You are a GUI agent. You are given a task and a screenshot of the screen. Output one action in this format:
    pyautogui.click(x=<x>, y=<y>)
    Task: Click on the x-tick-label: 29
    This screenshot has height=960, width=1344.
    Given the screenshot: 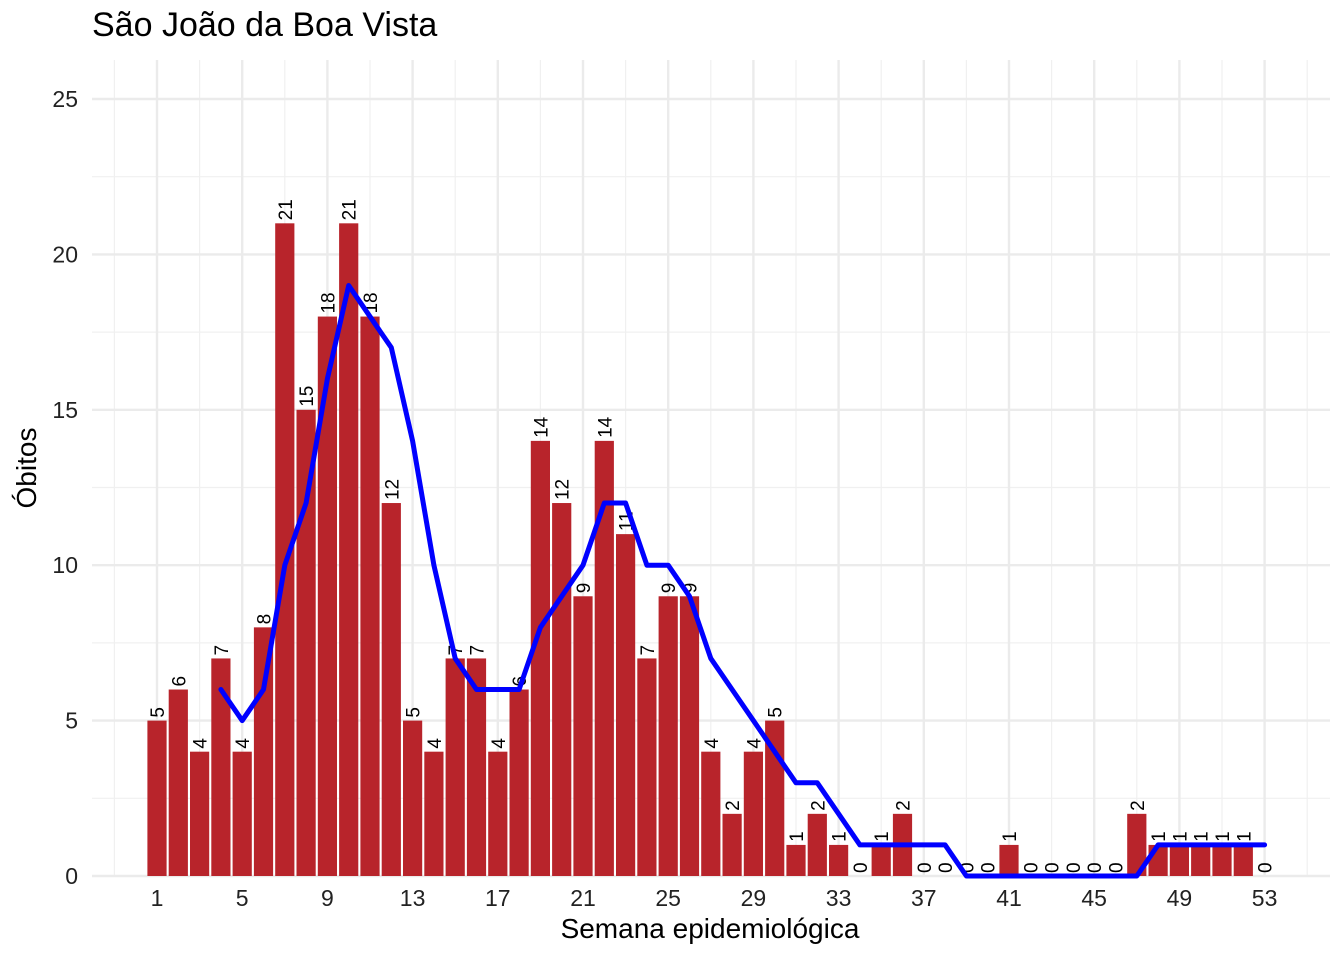 What is the action you would take?
    pyautogui.click(x=754, y=898)
    